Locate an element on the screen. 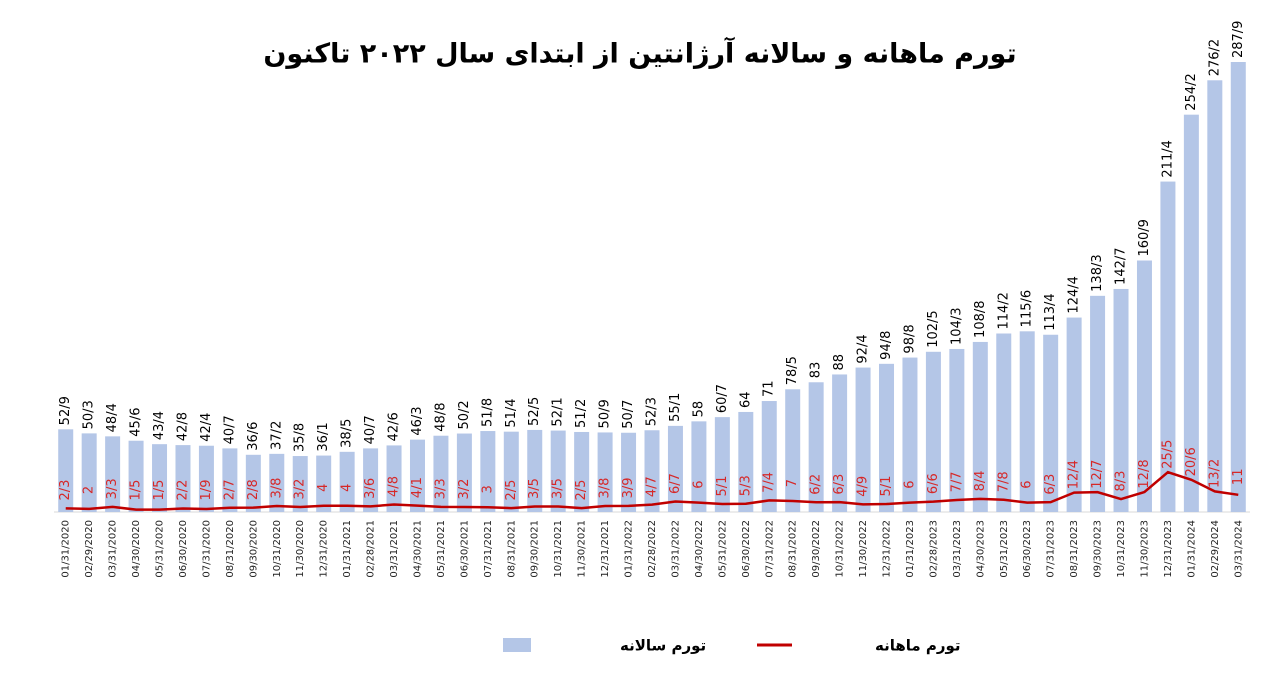 This screenshot has height=673, width=1280. line-value-label: 6/6 is located at coordinates (933, 483).